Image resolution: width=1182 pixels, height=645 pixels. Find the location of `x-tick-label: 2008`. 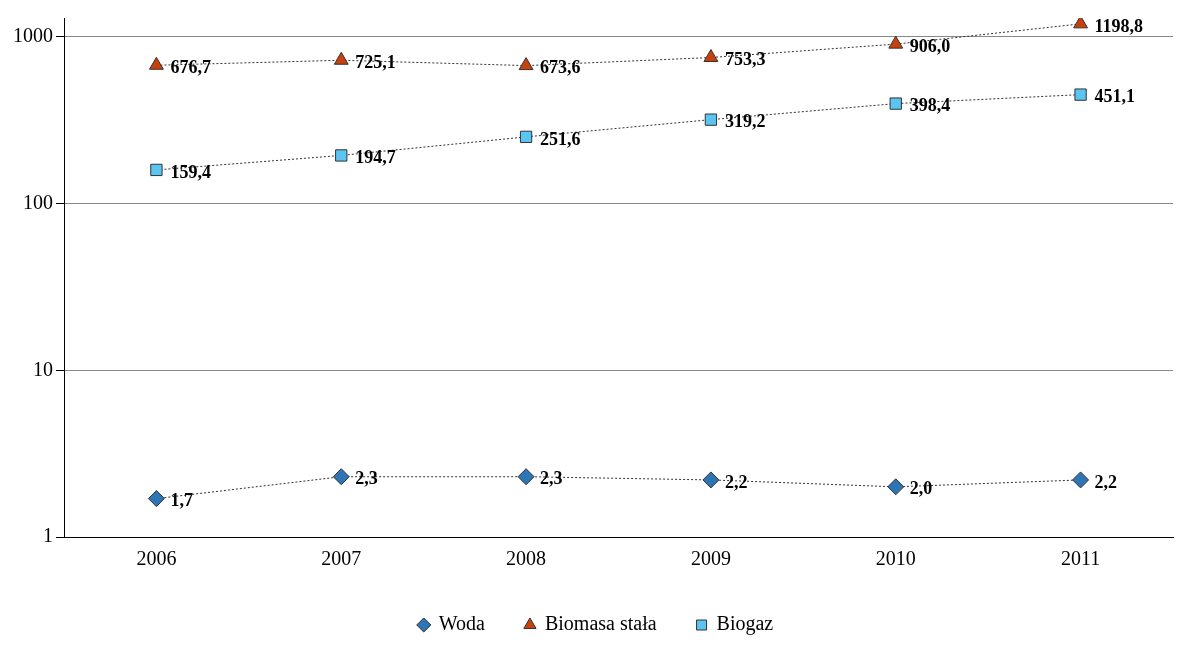

x-tick-label: 2008 is located at coordinates (526, 558).